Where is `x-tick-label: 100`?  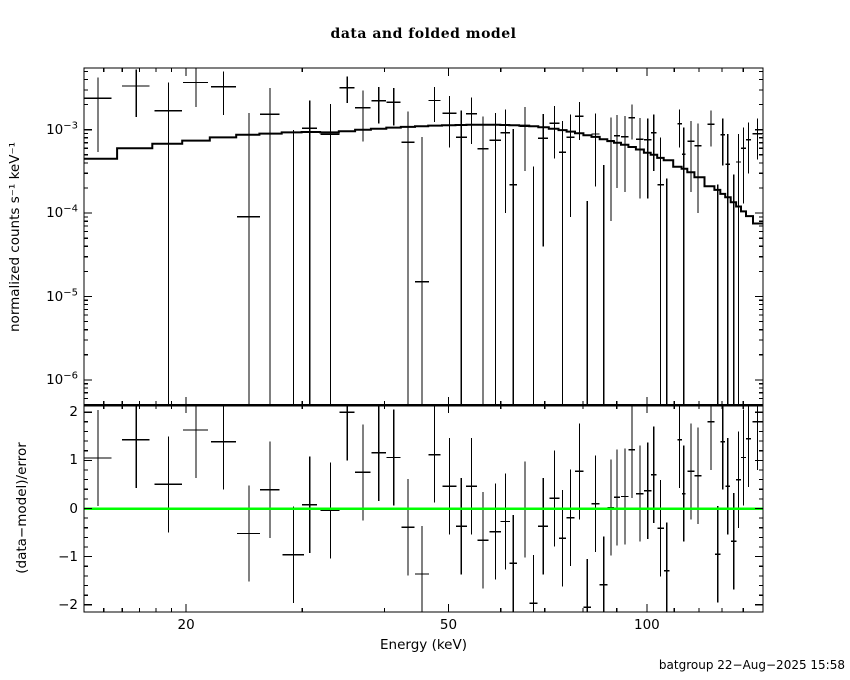
x-tick-label: 100 is located at coordinates (647, 625).